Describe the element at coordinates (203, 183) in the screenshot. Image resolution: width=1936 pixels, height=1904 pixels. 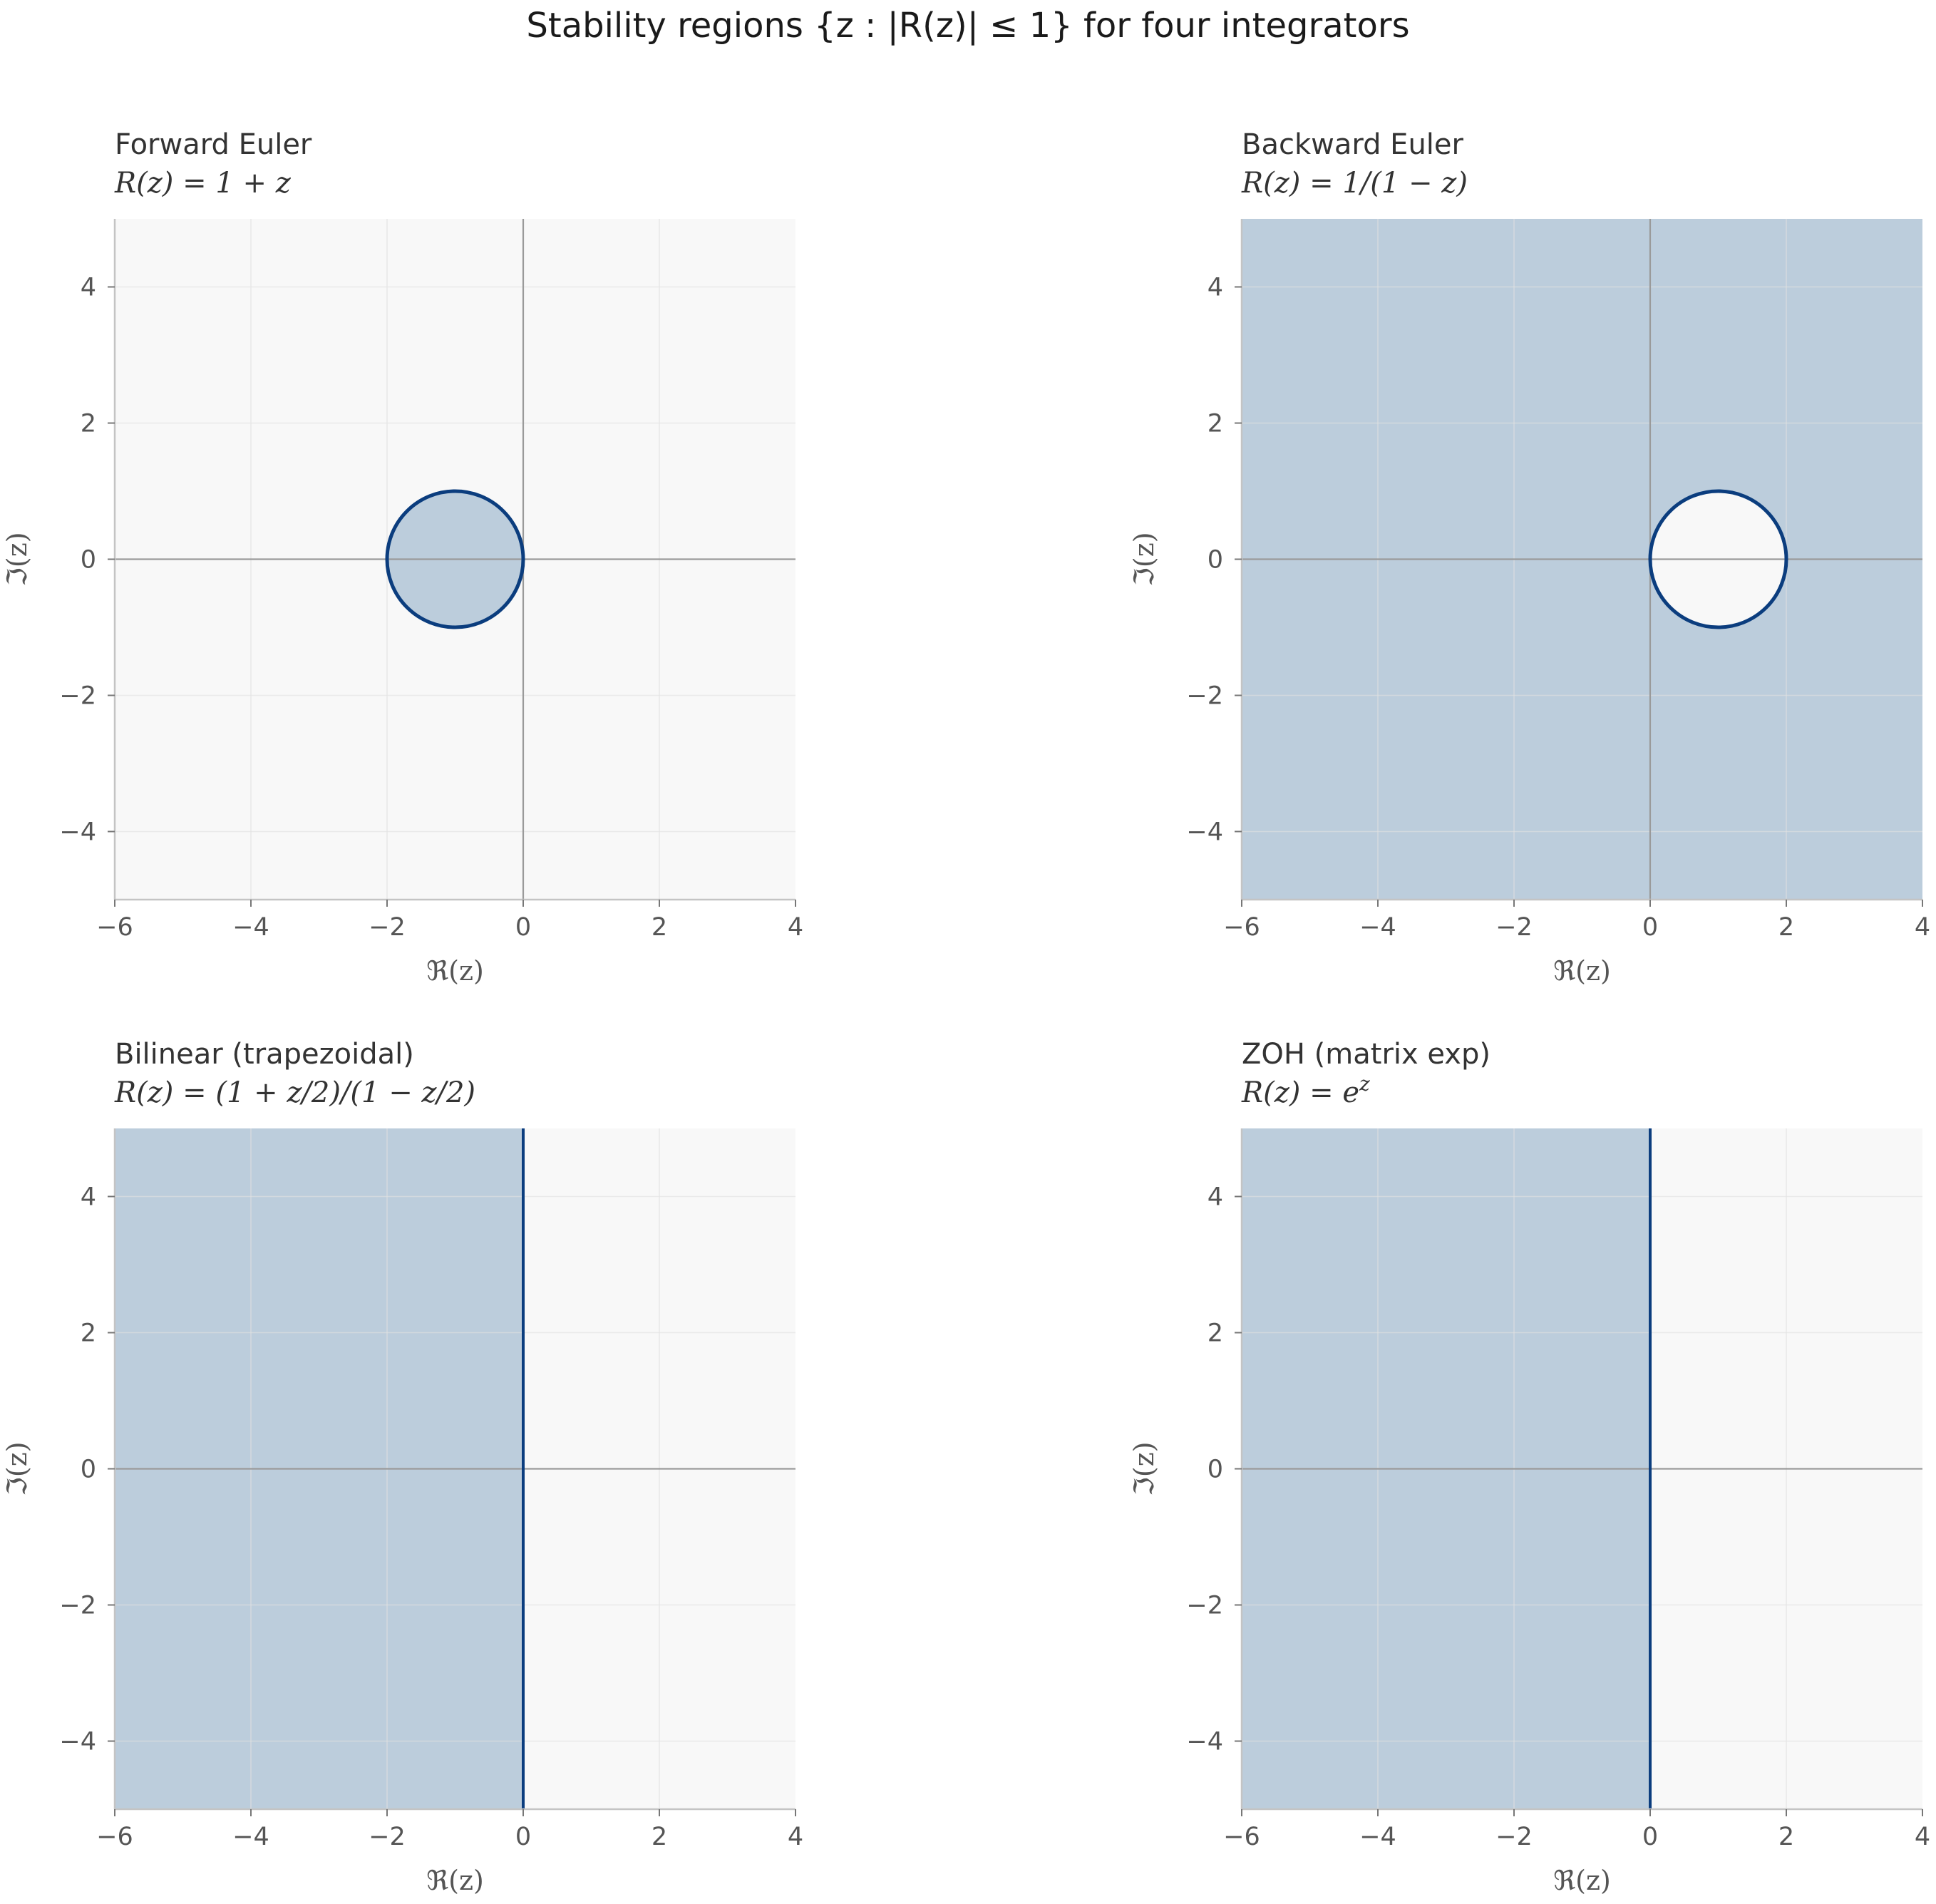
I see `panel-formula: R(z) = 1 + z` at that location.